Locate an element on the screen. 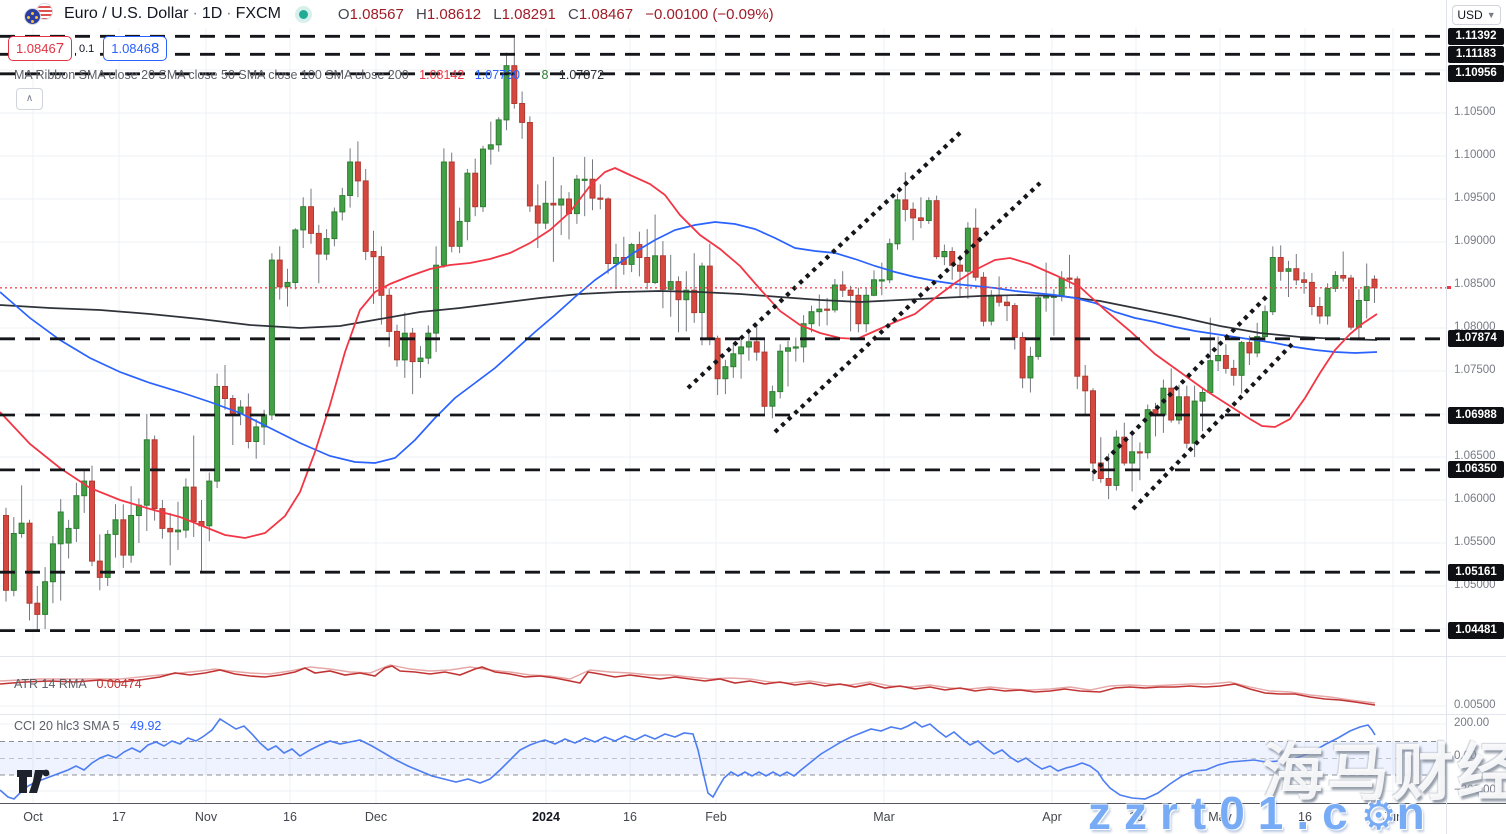 This screenshot has height=834, width=1506. time-axis-label: Apr is located at coordinates (1052, 817).